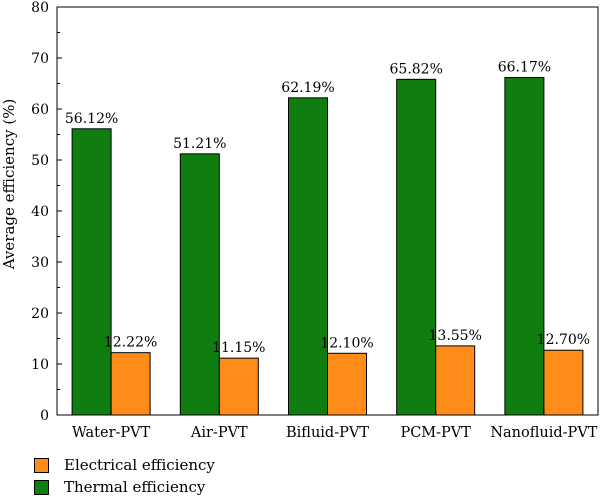 The image size is (600, 502). Describe the element at coordinates (41, 487) in the screenshot. I see `legend-swatch-thermal` at that location.